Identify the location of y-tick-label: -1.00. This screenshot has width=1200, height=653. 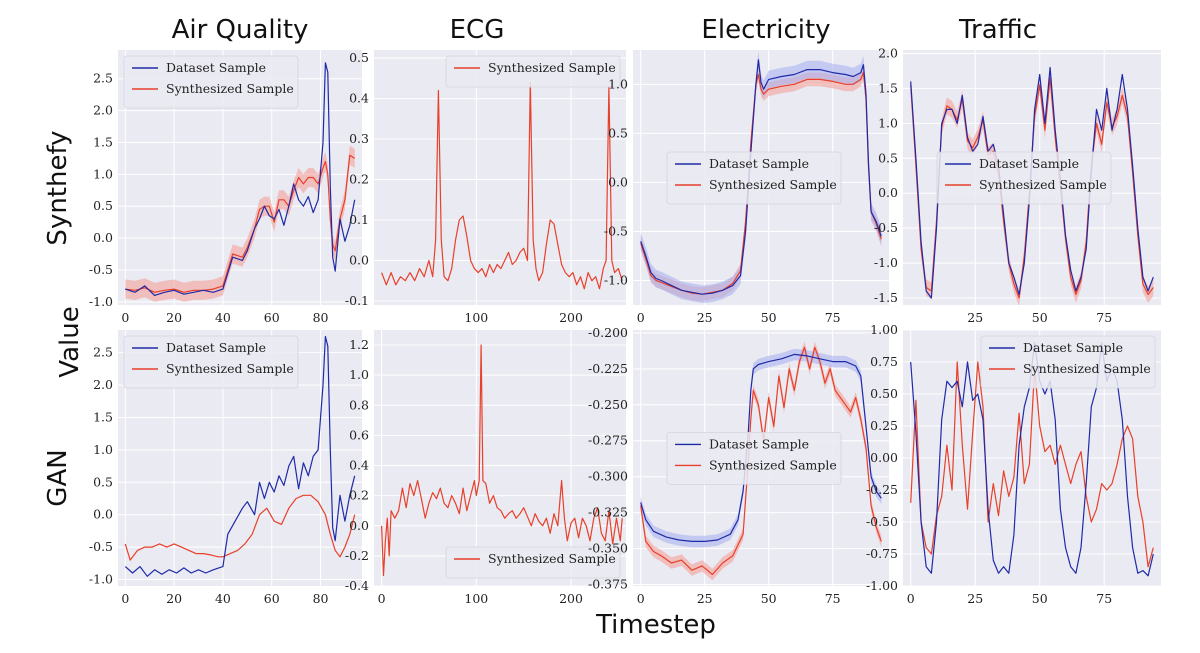
(882, 585).